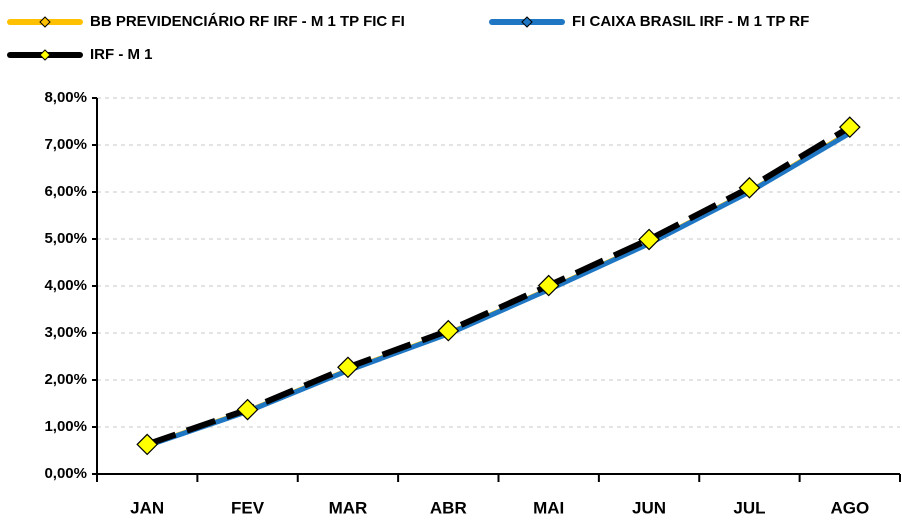 Image resolution: width=902 pixels, height=526 pixels. Describe the element at coordinates (65, 144) in the screenshot. I see `y-tick-label: 7,00%` at that location.